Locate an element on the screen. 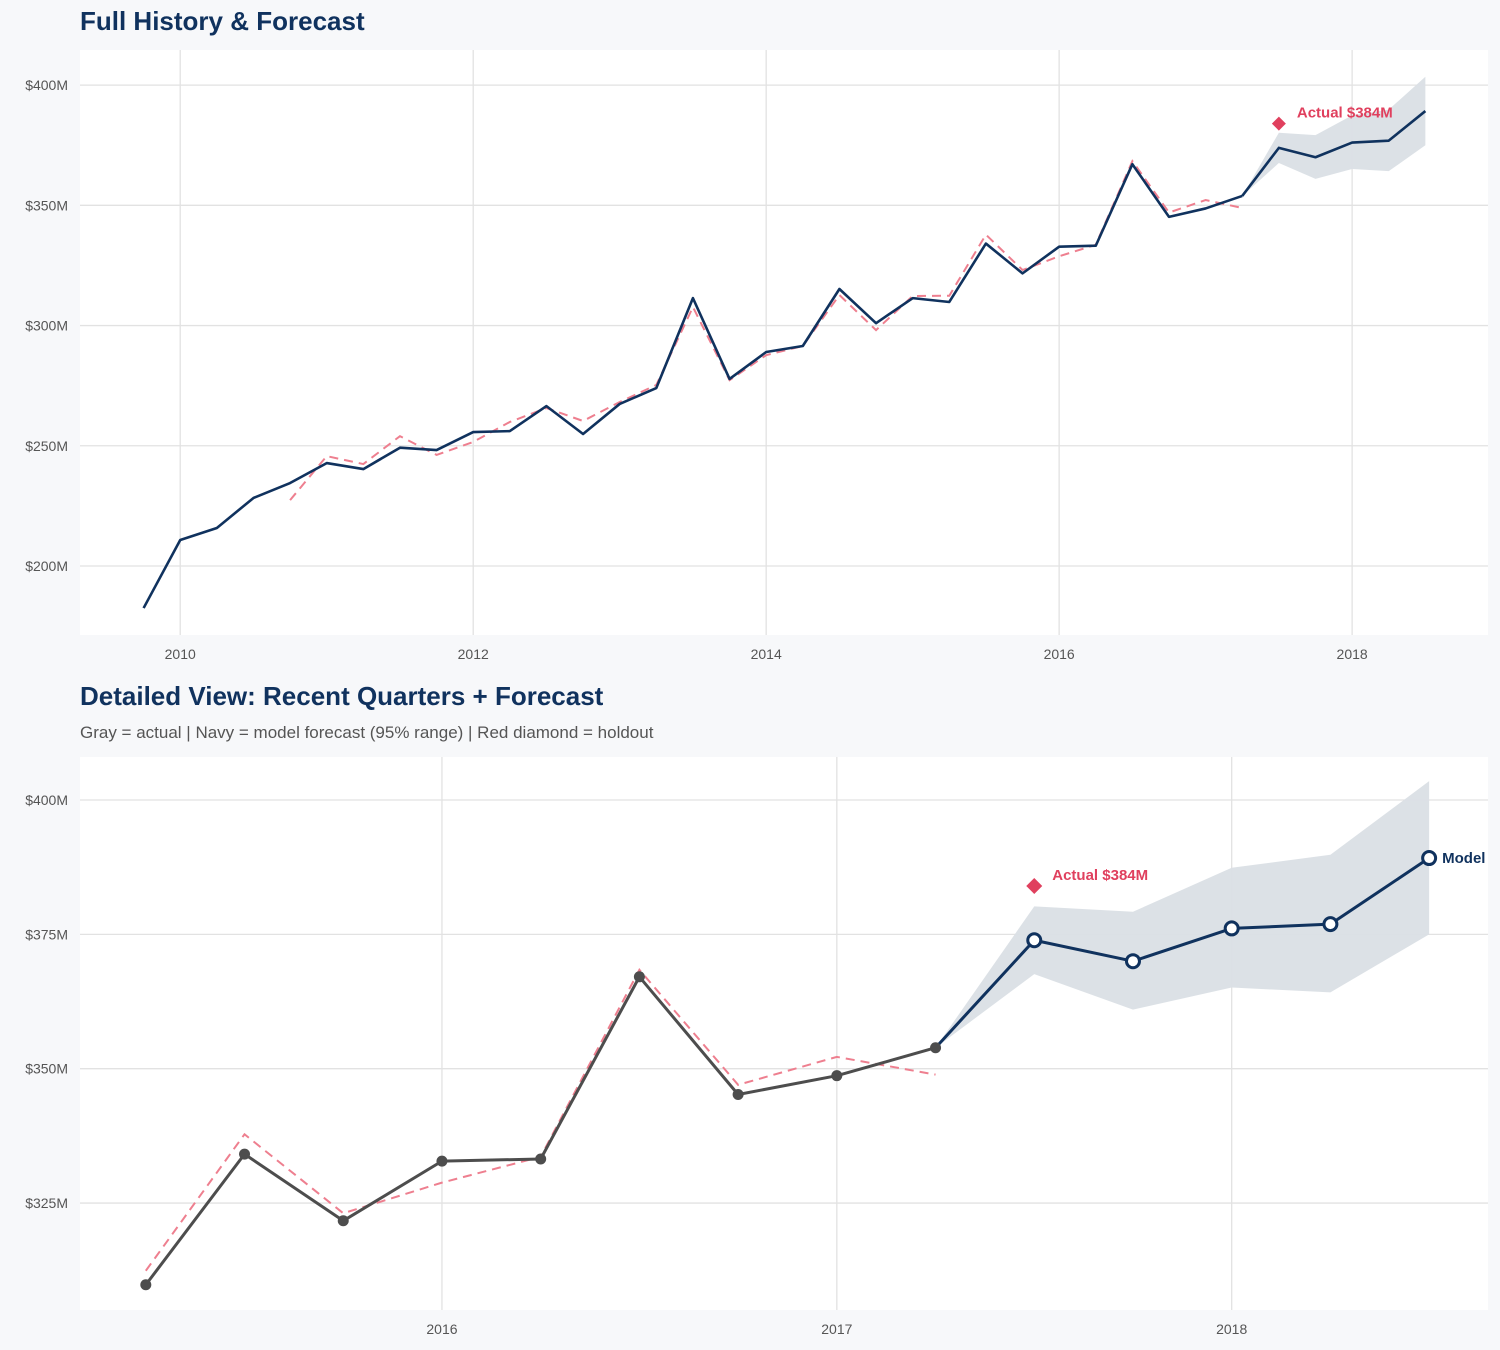  x-tick-label: 2014 is located at coordinates (766, 654).